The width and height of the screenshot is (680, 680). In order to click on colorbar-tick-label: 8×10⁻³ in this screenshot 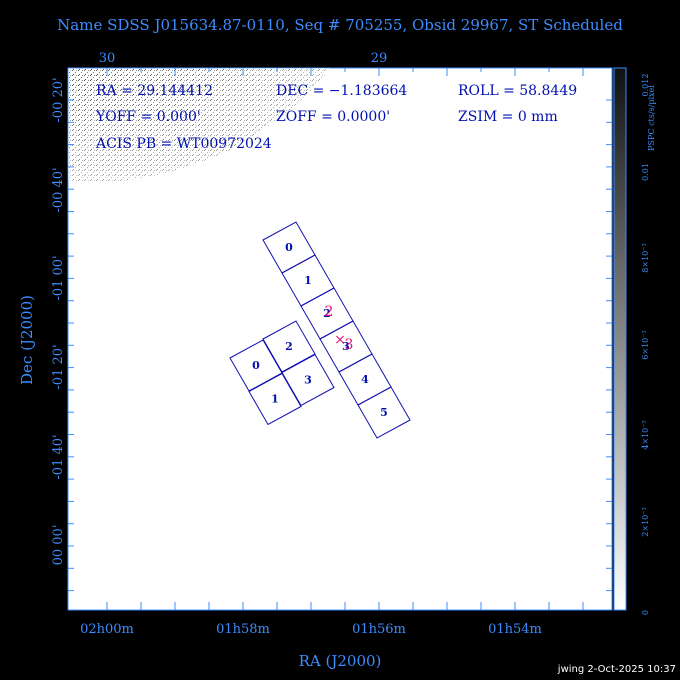, I will do `click(645, 257)`.